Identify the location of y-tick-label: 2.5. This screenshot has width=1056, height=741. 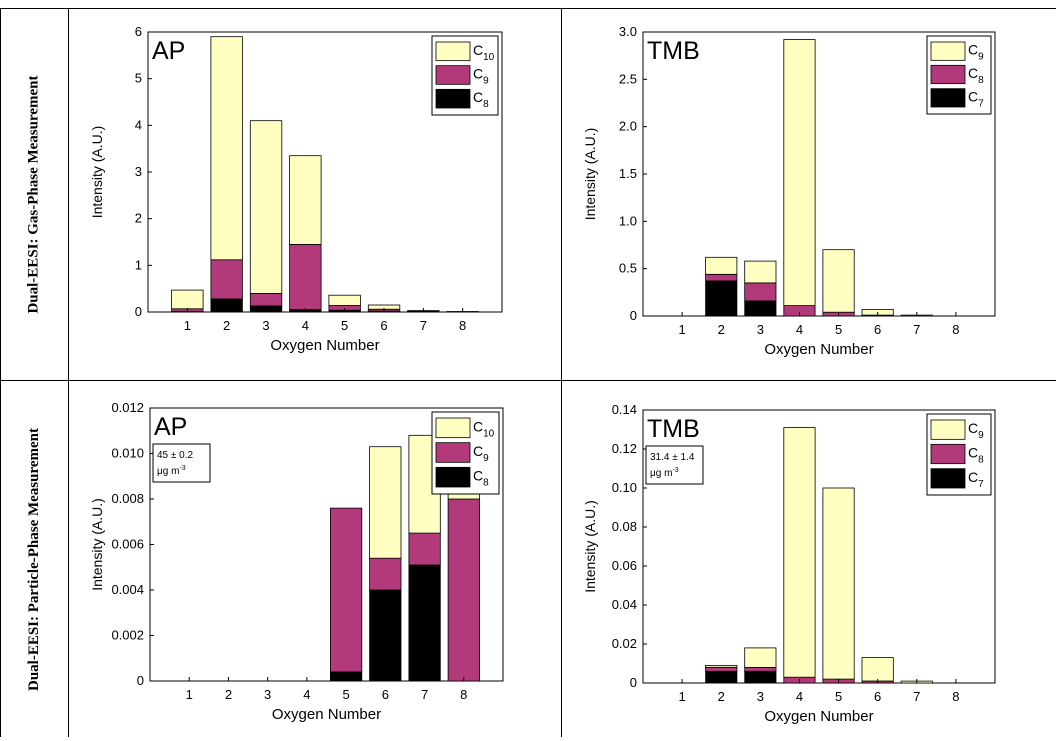
(628, 78).